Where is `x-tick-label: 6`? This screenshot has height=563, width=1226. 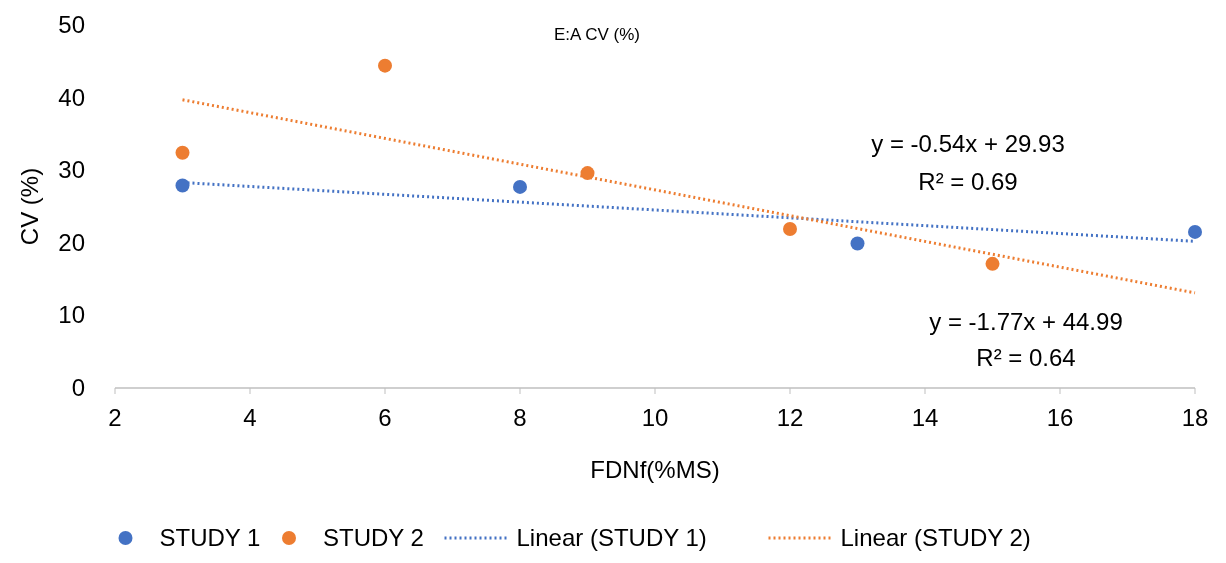
x-tick-label: 6 is located at coordinates (385, 417).